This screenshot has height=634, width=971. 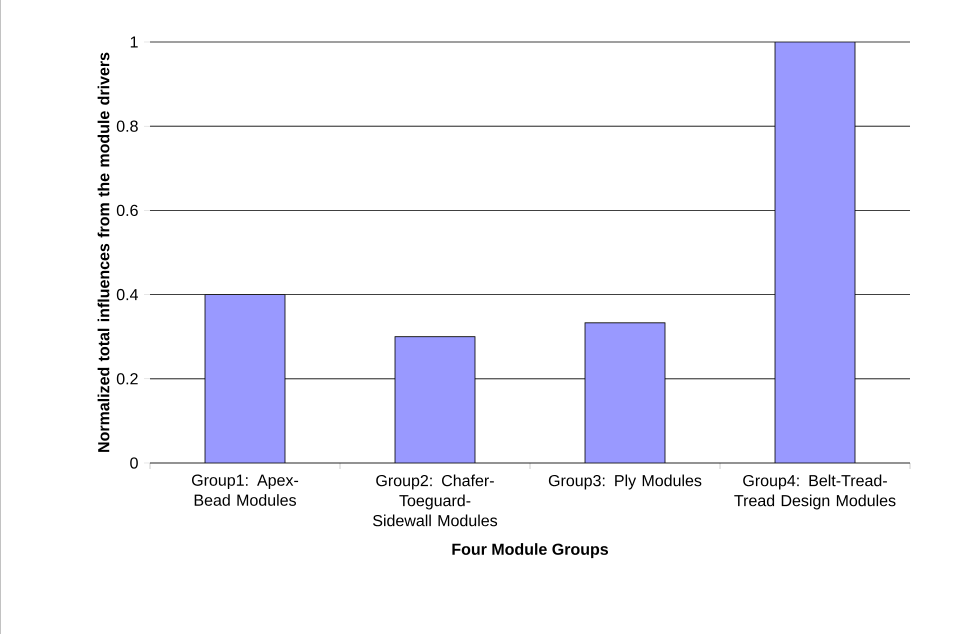 What do you see at coordinates (435, 500) in the screenshot?
I see `x-tick-label: Group2: Chafer-Toeguard-Sidewall Modules` at bounding box center [435, 500].